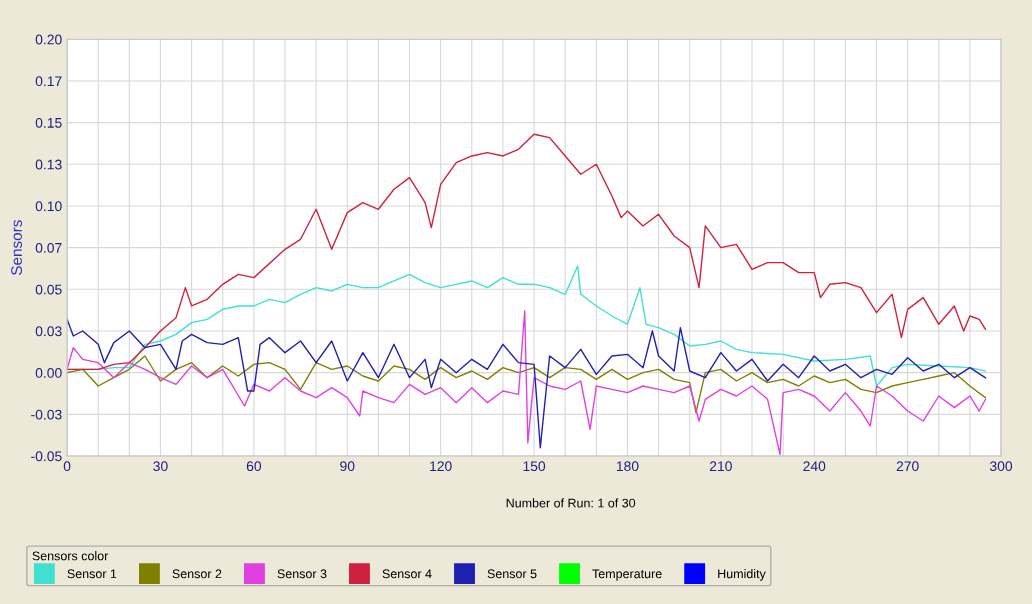 This screenshot has width=1032, height=604. Describe the element at coordinates (512, 574) in the screenshot. I see `legend-label: Sensor 5` at that location.